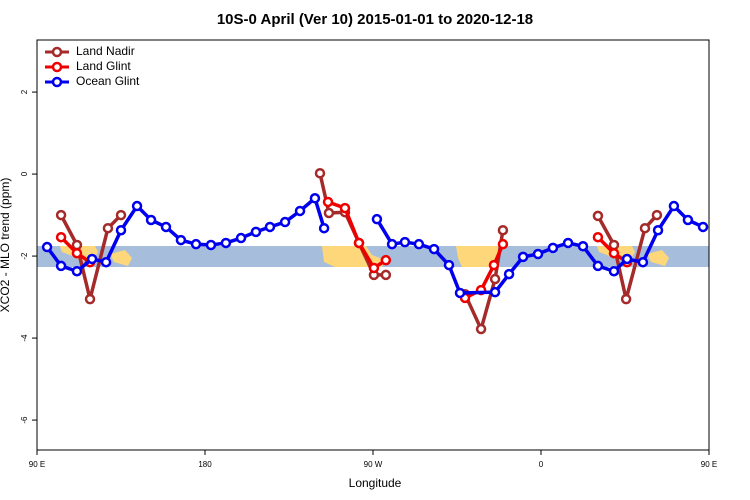 The height and width of the screenshot is (500, 750). Describe the element at coordinates (24, 173) in the screenshot. I see `y-tick-label: 0` at that location.